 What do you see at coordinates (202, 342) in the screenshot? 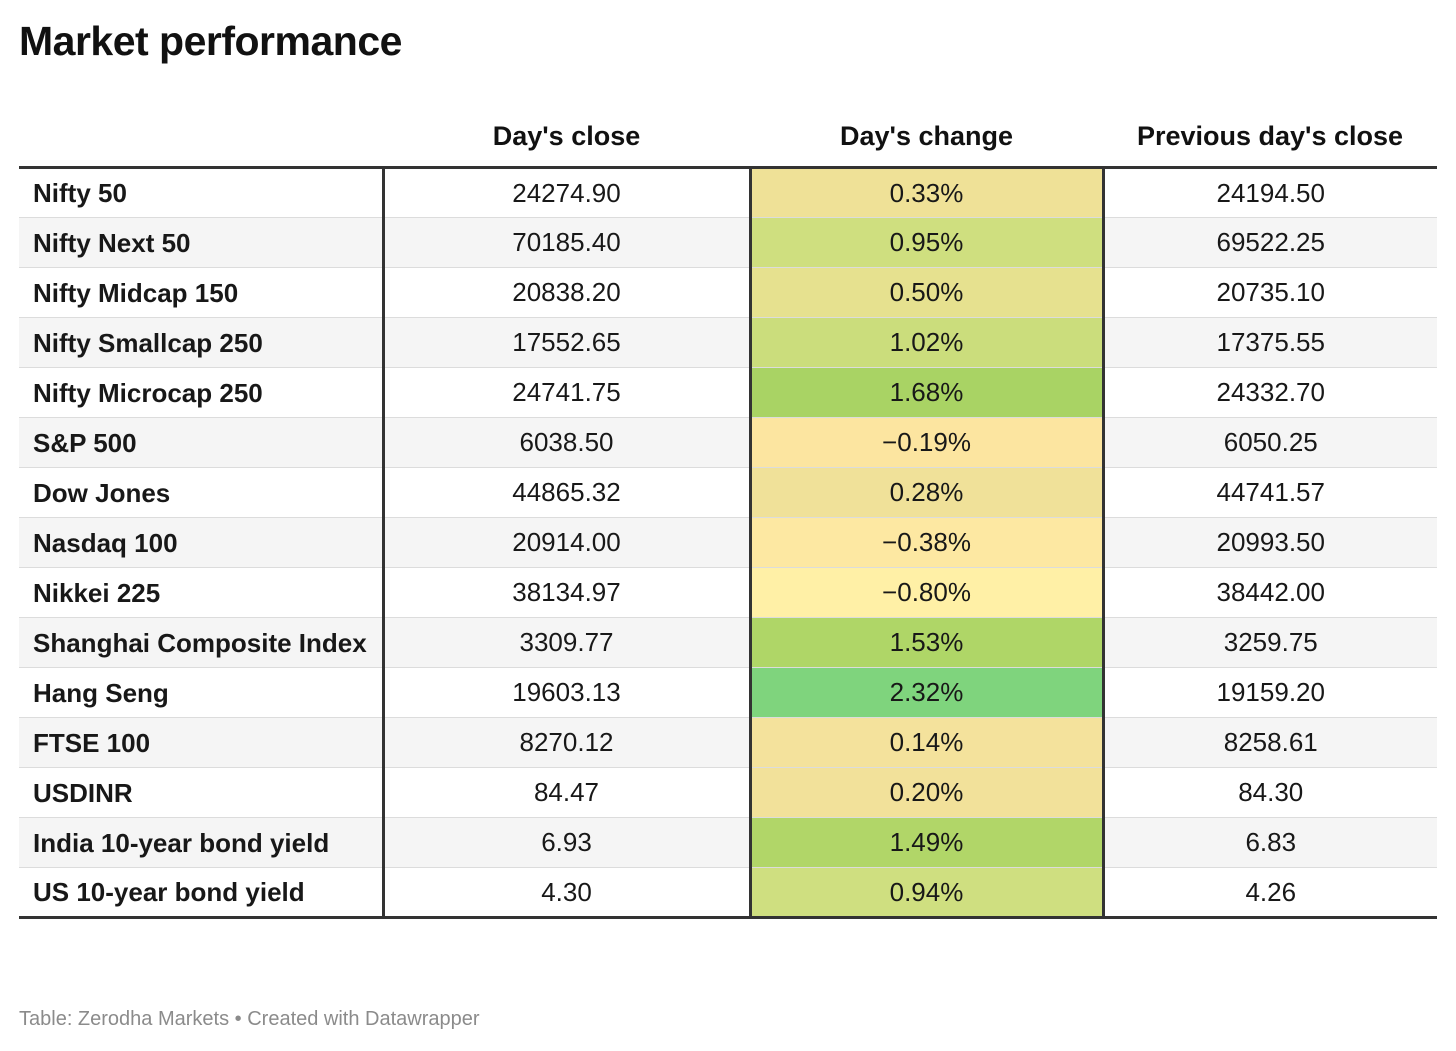
I see `row-name: Nifty Smallcap 250` at bounding box center [202, 342].